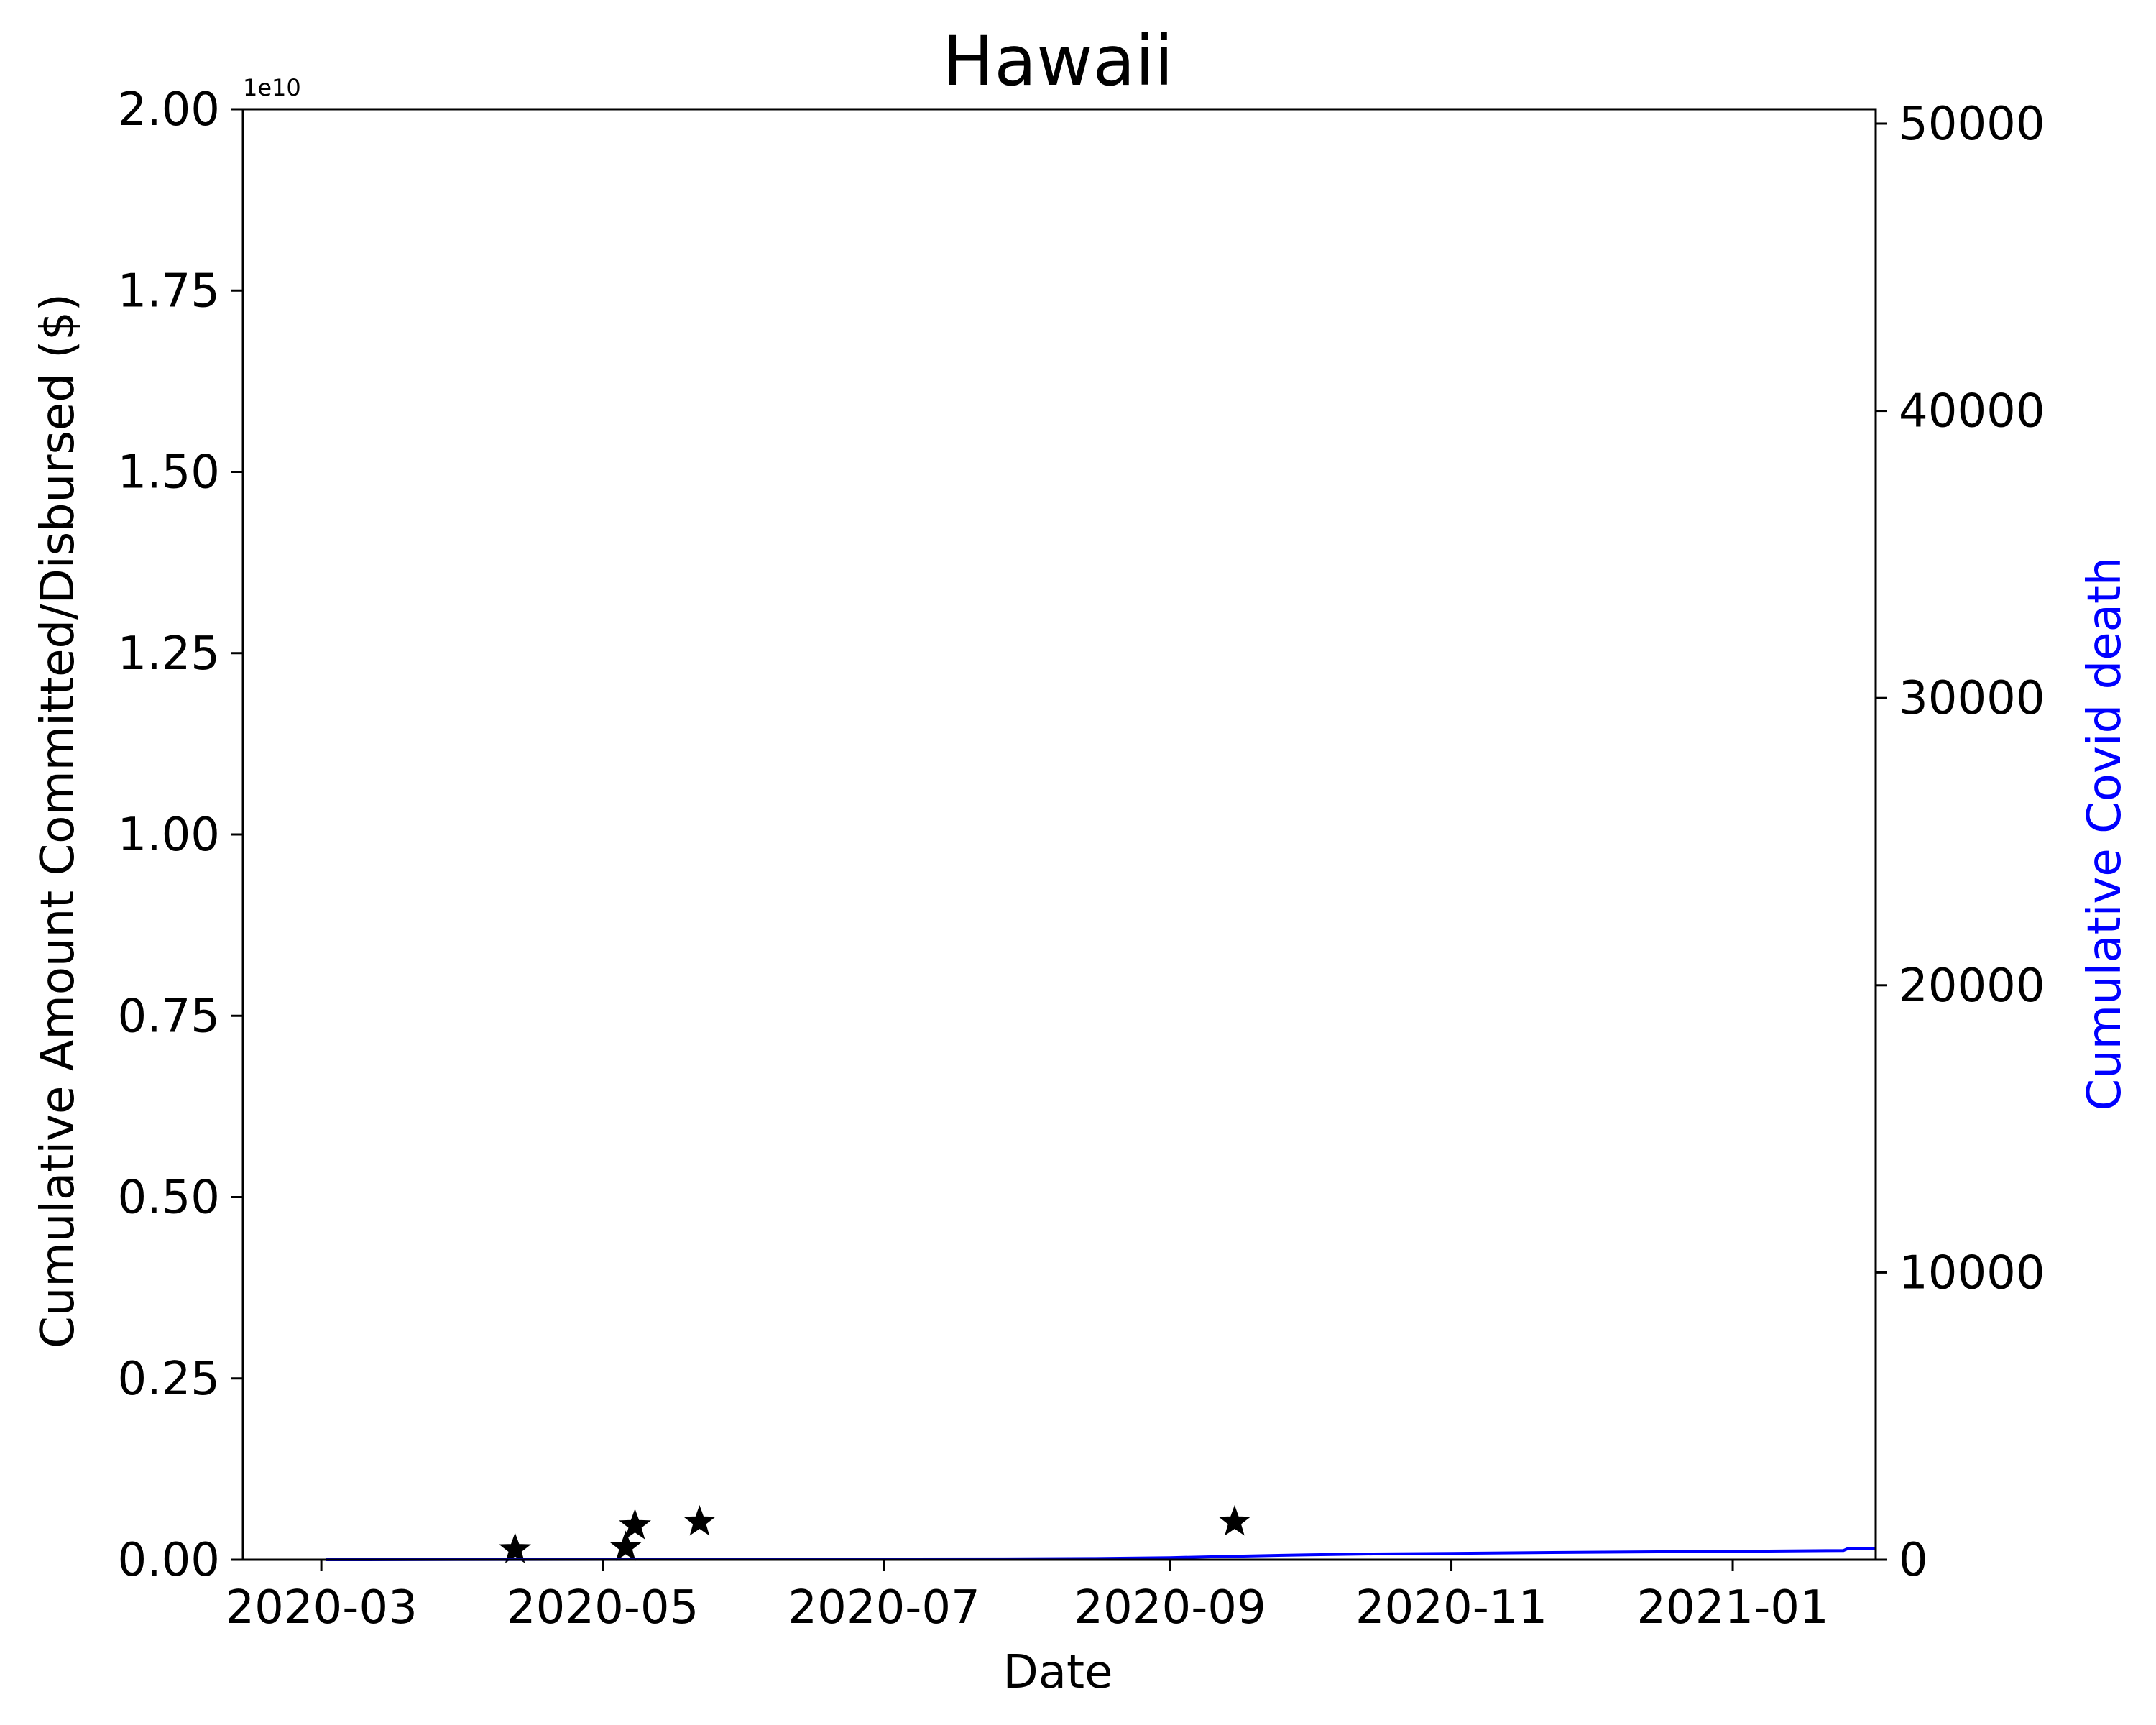 This screenshot has width=2156, height=1725. Describe the element at coordinates (169, 1016) in the screenshot. I see `y-tick-label: 0.75` at that location.